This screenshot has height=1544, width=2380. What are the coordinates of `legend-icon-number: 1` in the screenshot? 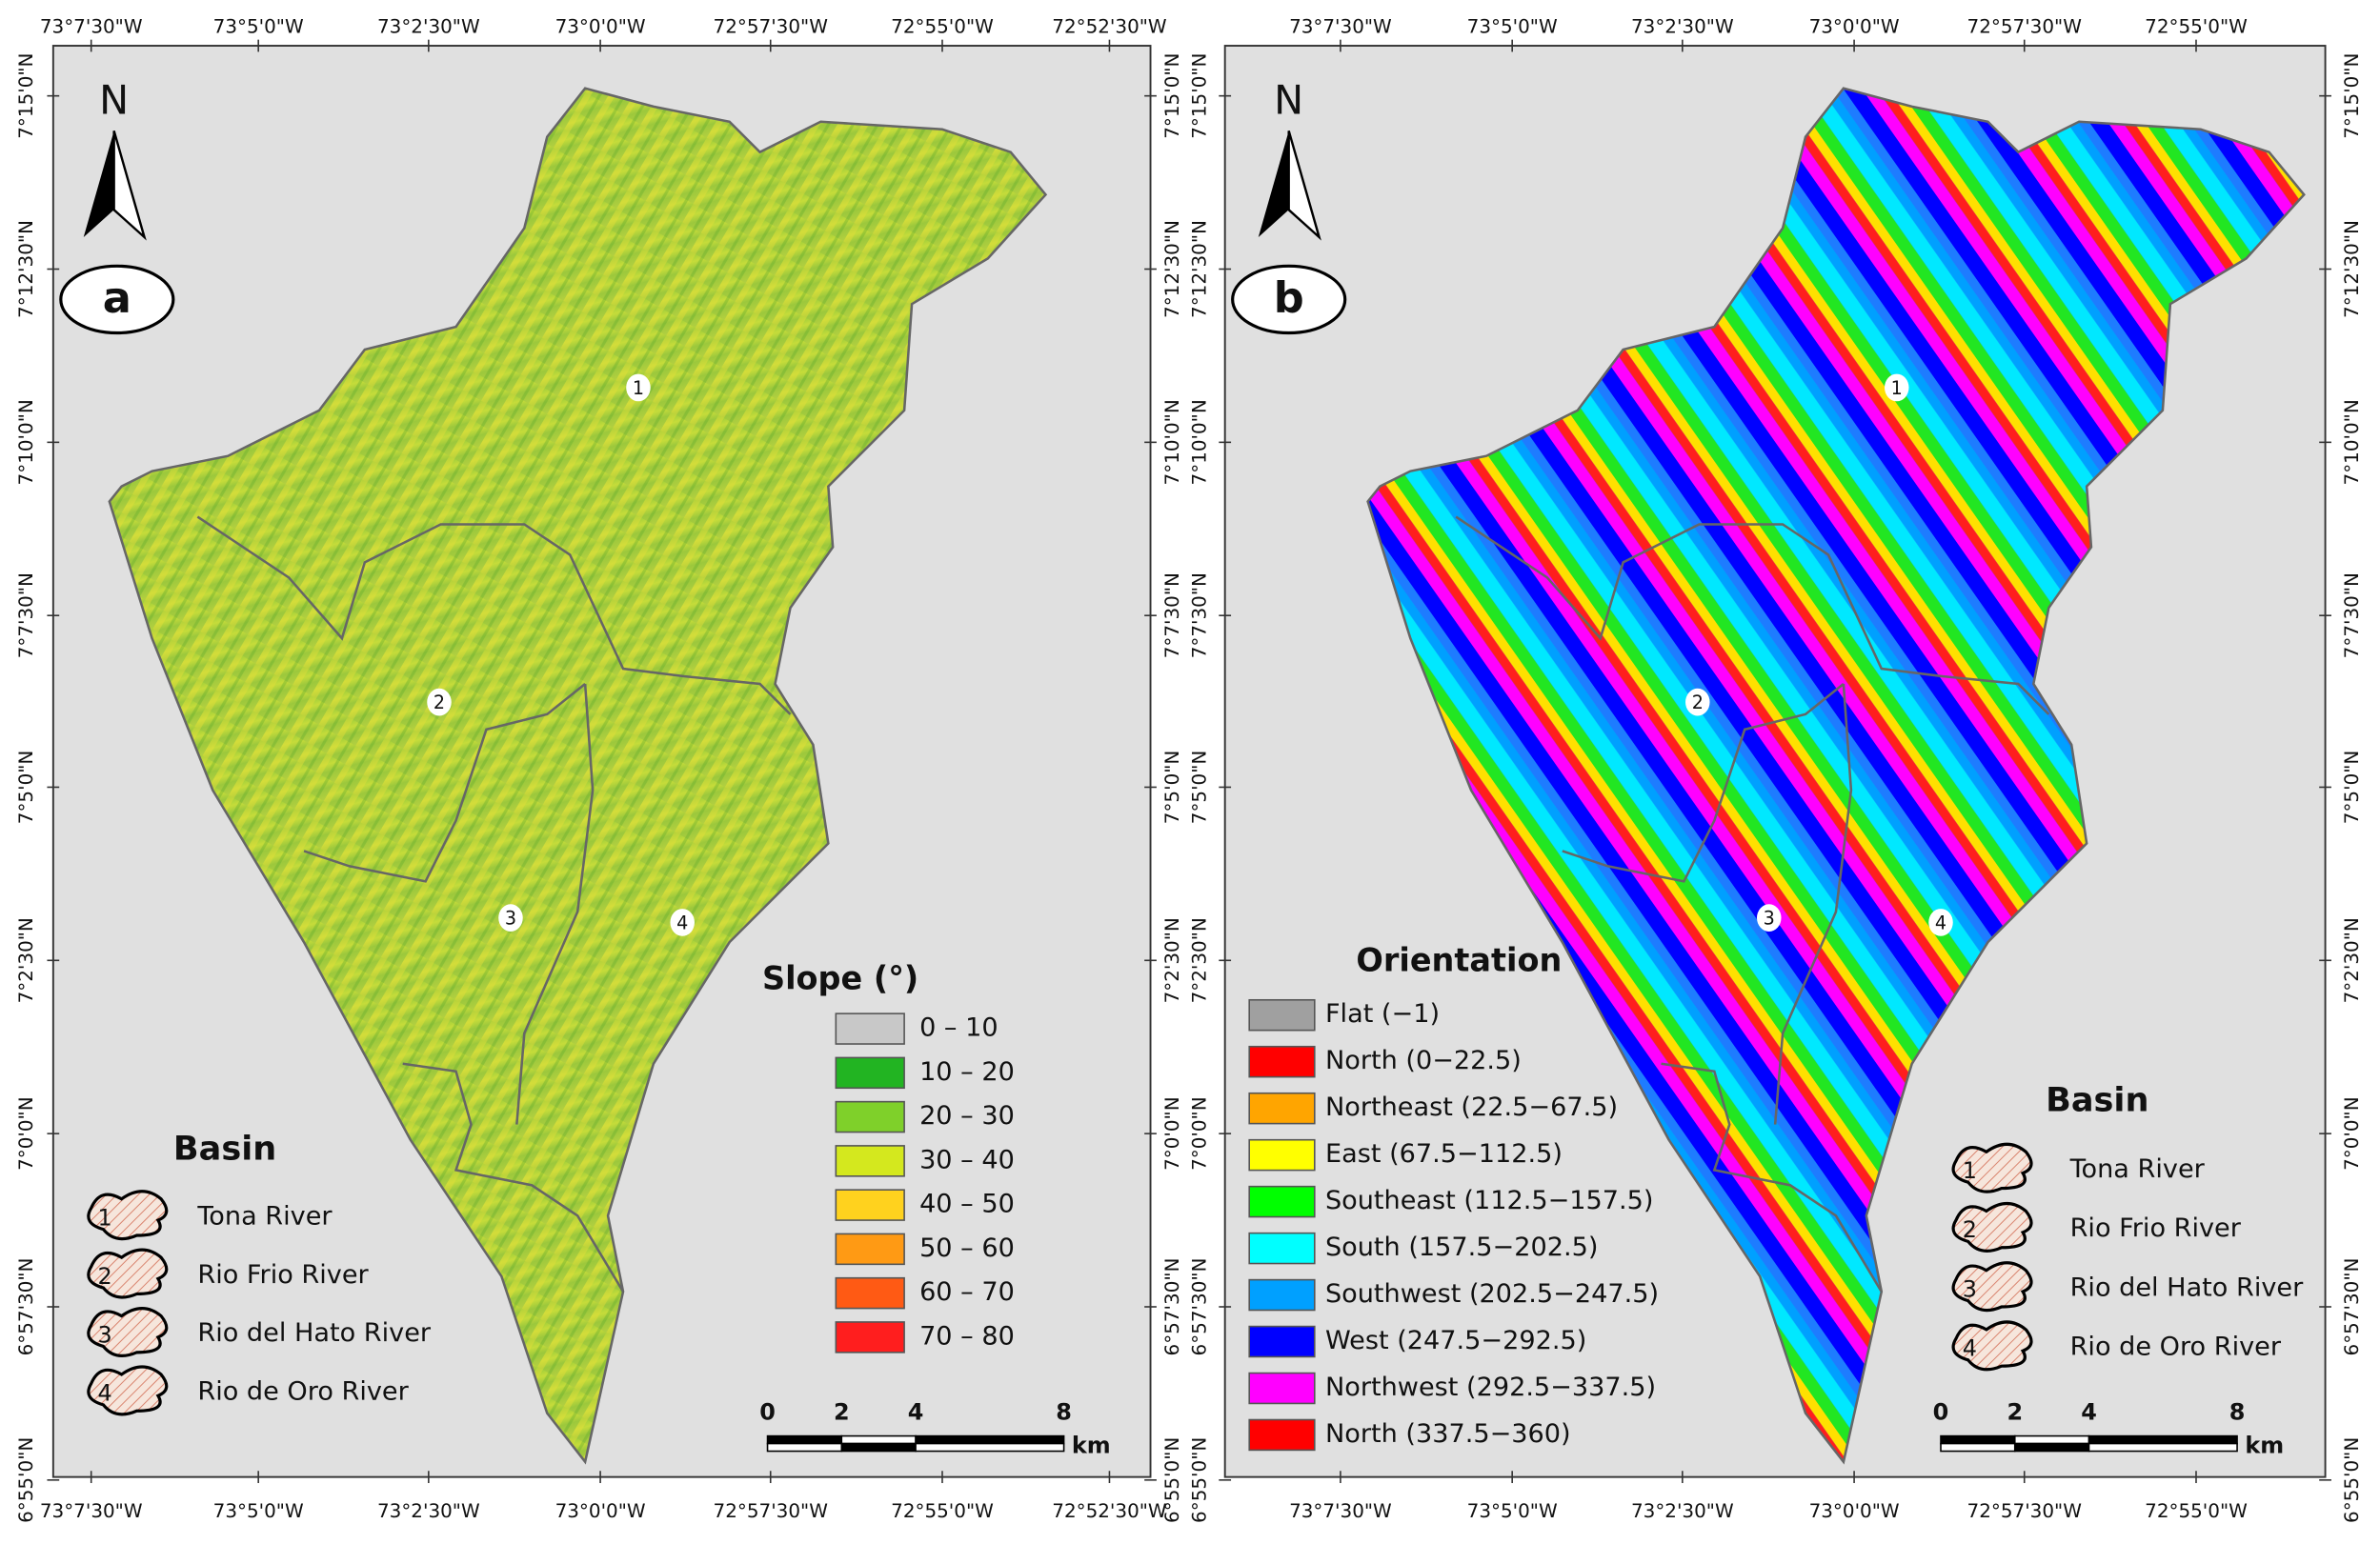 It's located at (104, 1217).